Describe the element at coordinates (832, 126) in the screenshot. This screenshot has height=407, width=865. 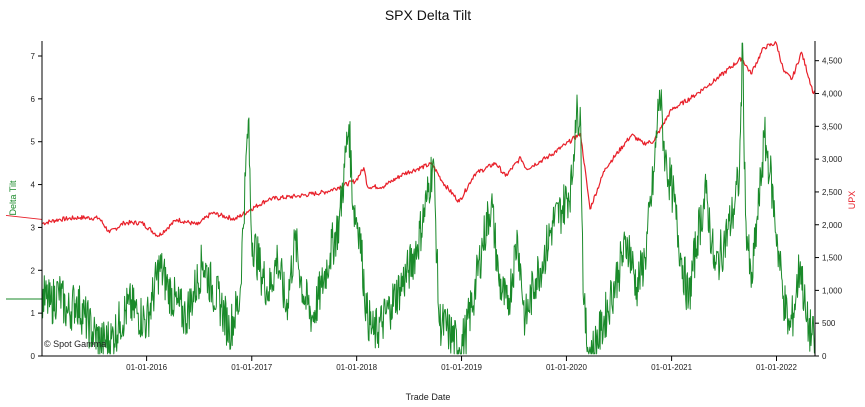
I see `y-right-tick-label: 3,500` at that location.